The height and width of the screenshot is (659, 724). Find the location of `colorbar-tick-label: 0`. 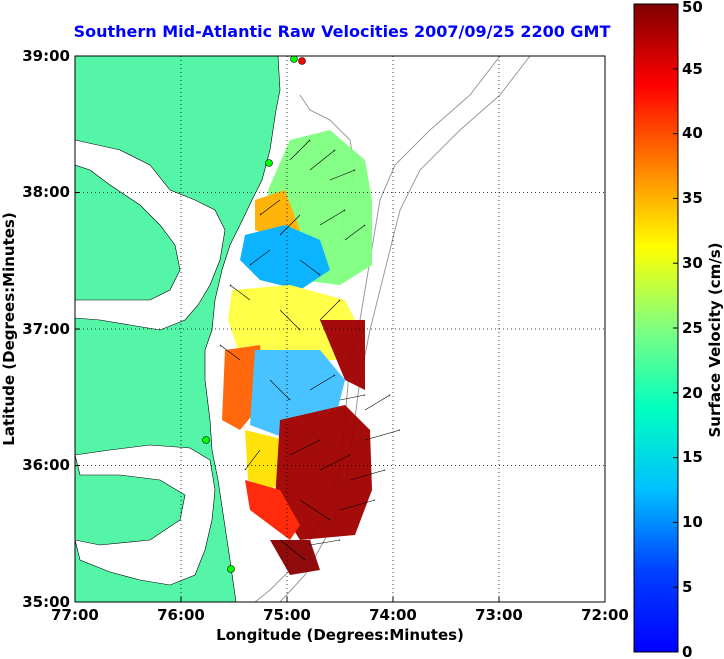

colorbar-tick-label: 0 is located at coordinates (687, 651).